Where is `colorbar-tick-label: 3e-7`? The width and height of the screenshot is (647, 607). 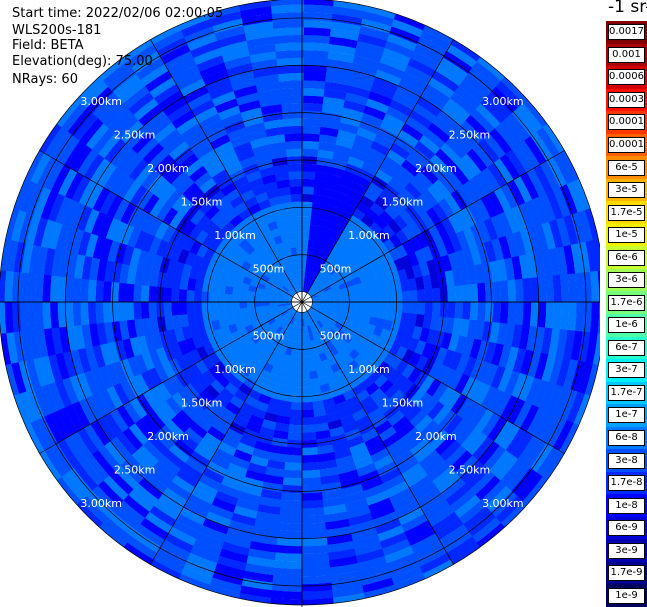
colorbar-tick-label: 3e-7 is located at coordinates (626, 370).